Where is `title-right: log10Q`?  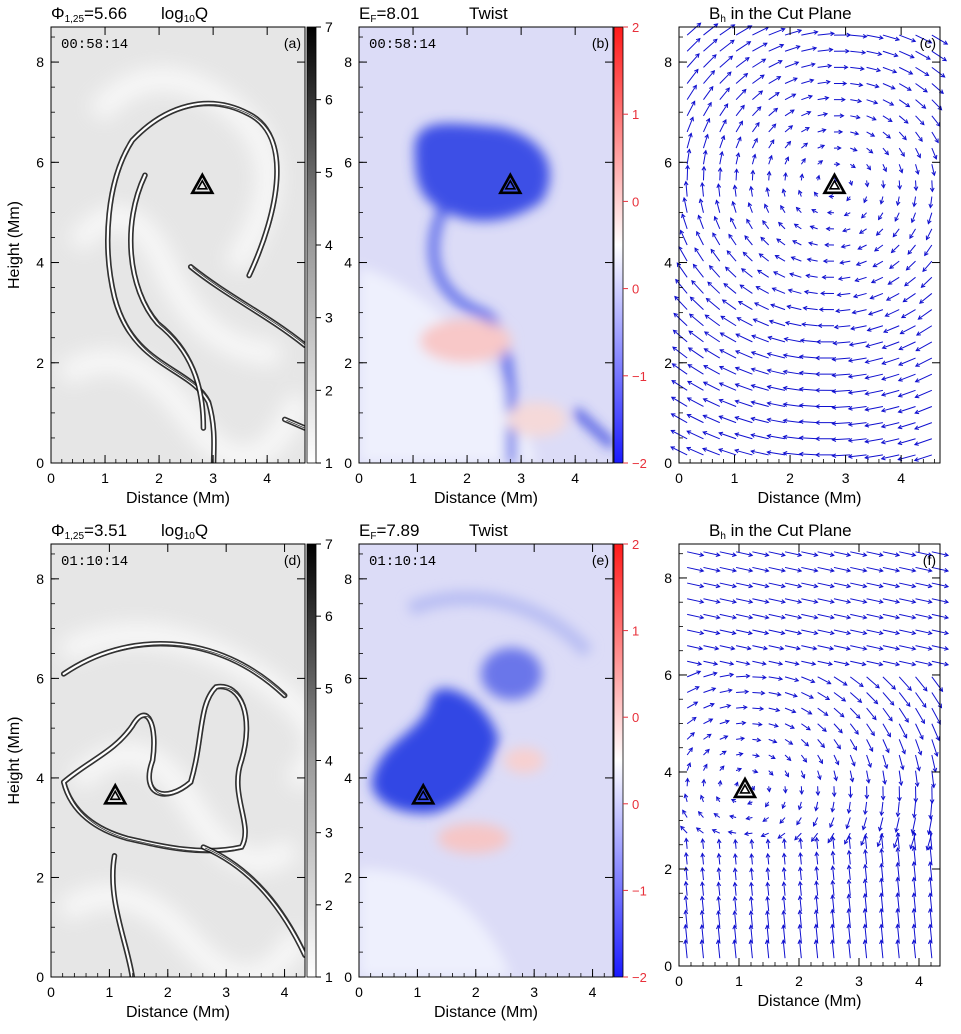
title-right: log10Q is located at coordinates (184, 531).